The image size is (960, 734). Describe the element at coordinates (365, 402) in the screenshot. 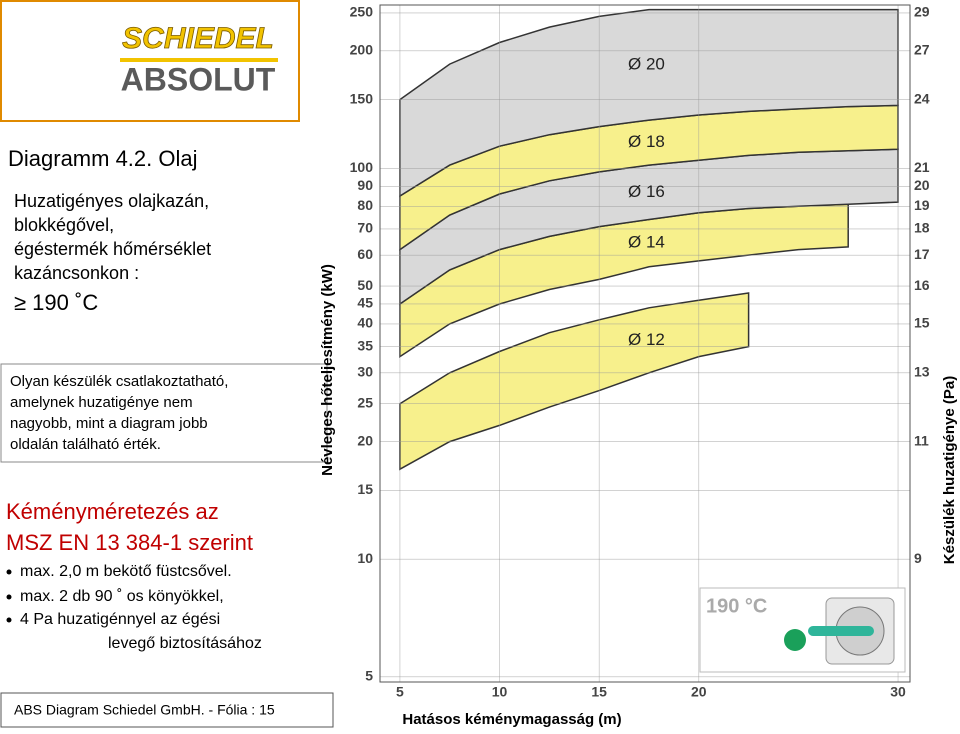

I see `y-tick-label: 25` at that location.